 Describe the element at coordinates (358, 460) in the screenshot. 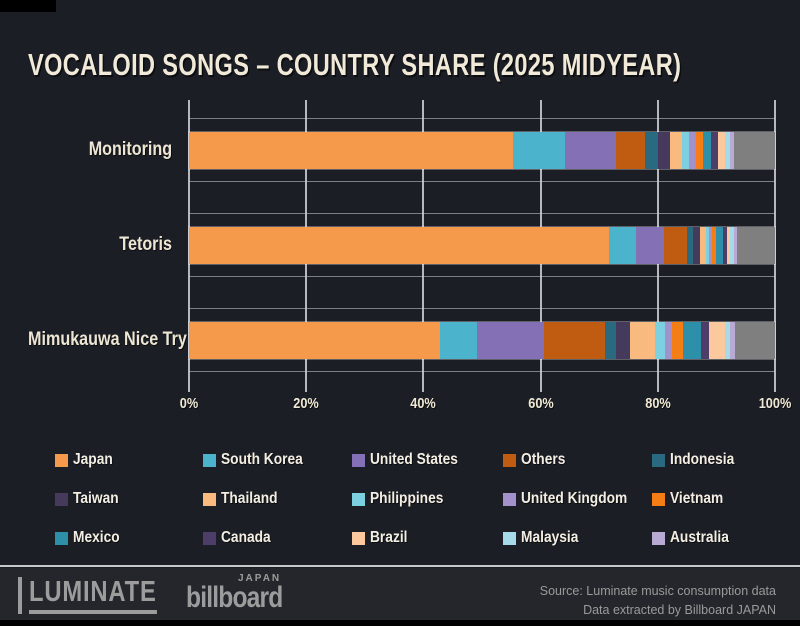

I see `legend-swatch-united-states` at that location.